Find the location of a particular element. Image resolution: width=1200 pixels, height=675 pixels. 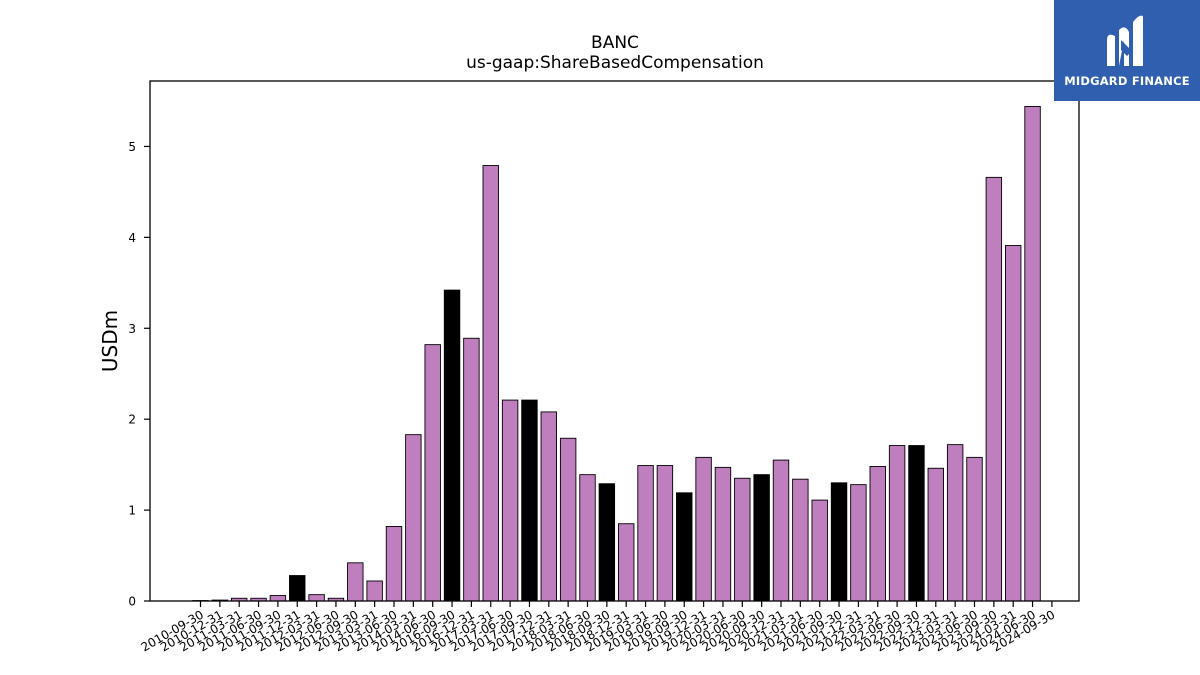

y-axis-label: USDm is located at coordinates (110, 341).